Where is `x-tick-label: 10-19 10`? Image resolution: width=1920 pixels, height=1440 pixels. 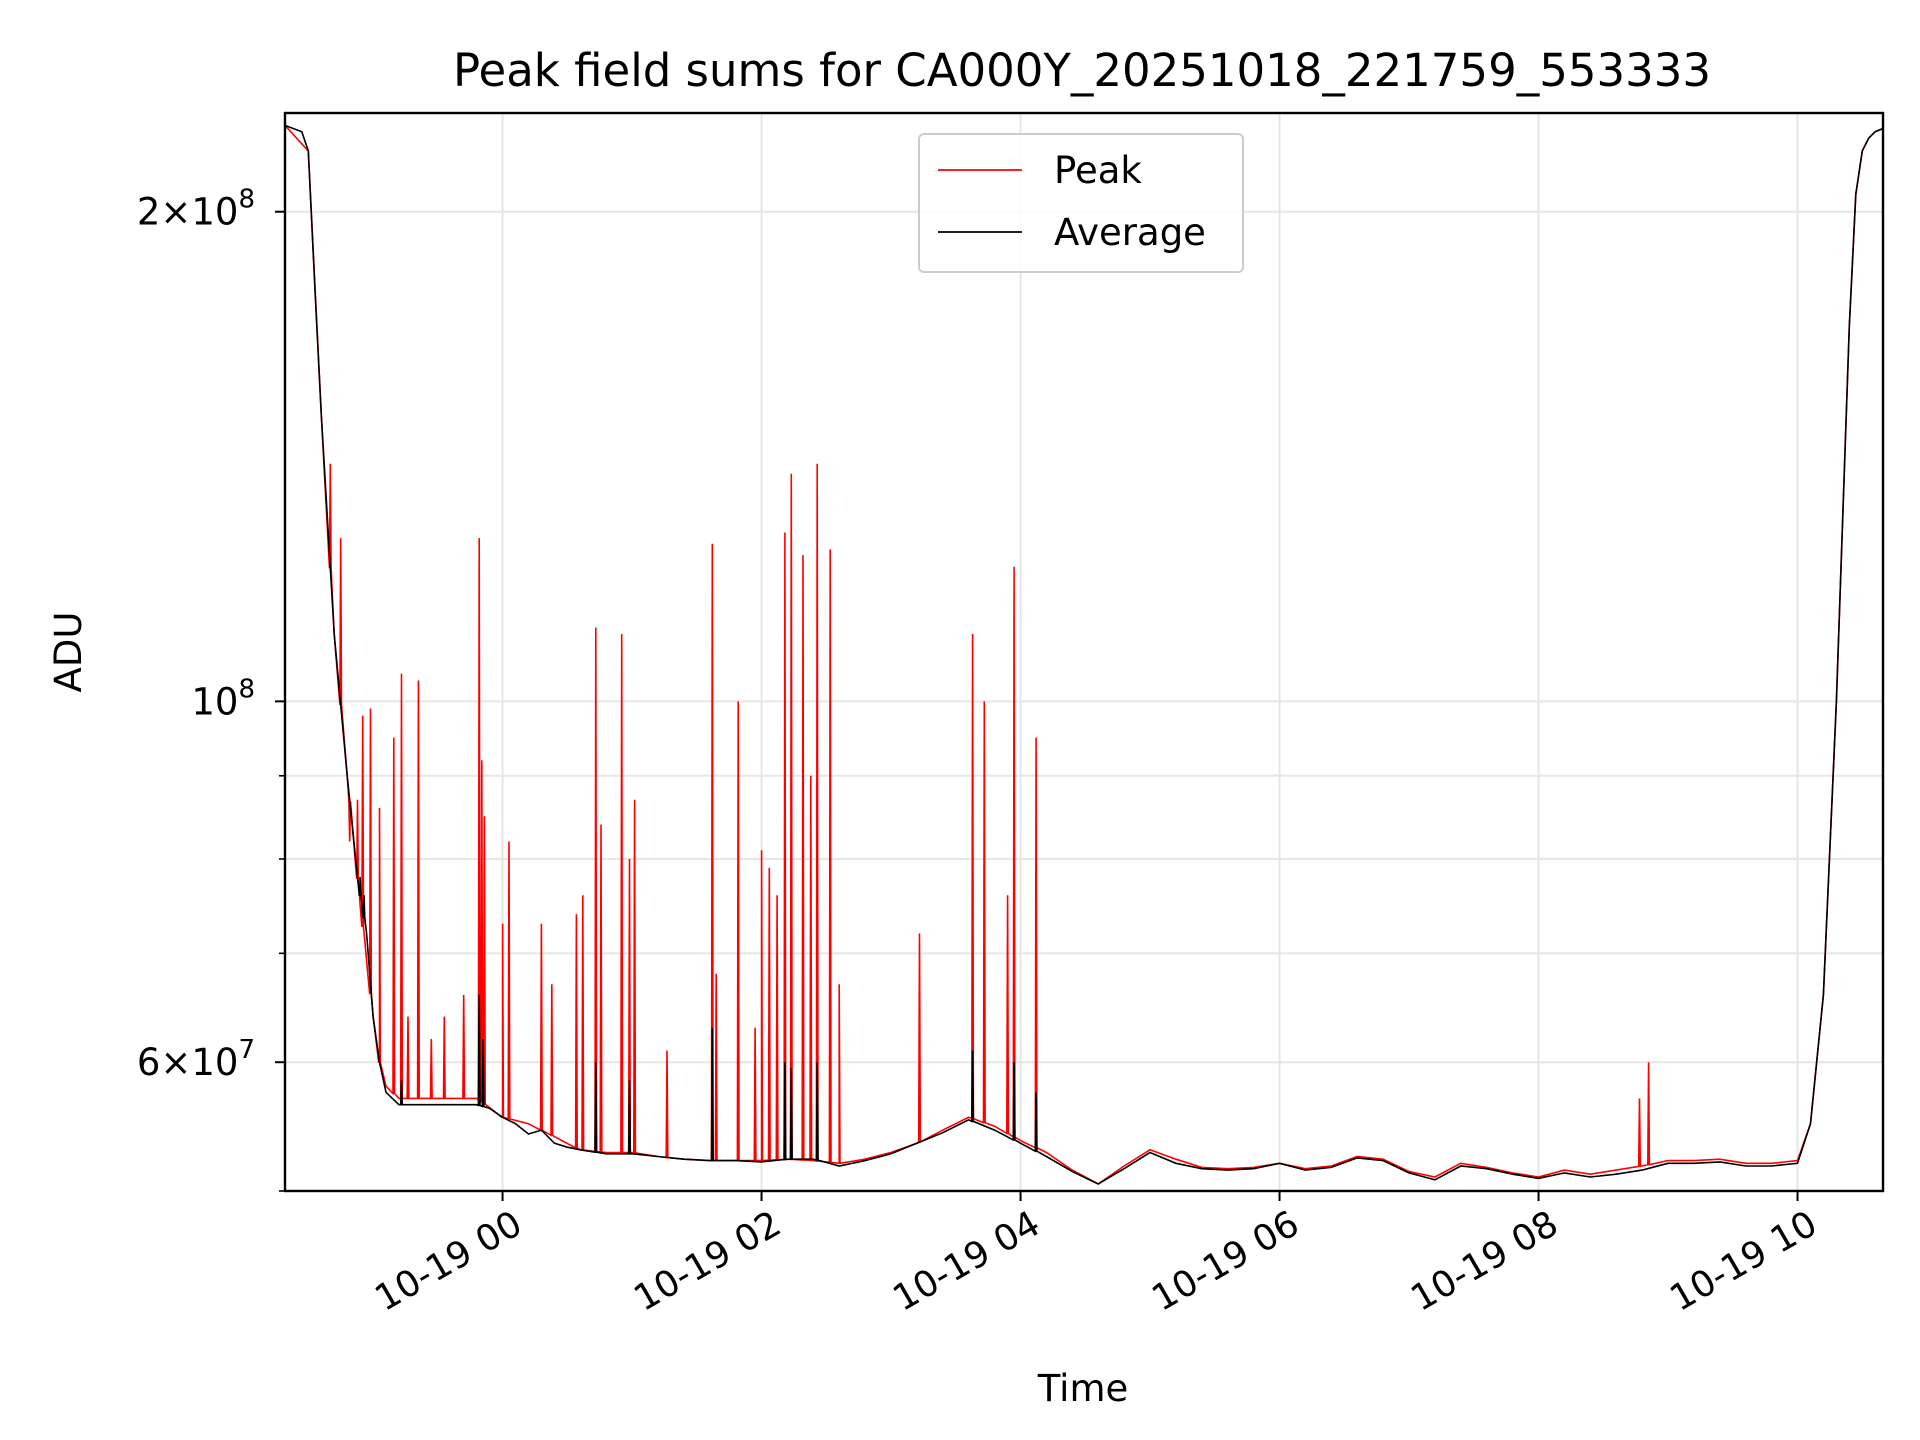 x-tick-label: 10-19 10 is located at coordinates (1743, 1261).